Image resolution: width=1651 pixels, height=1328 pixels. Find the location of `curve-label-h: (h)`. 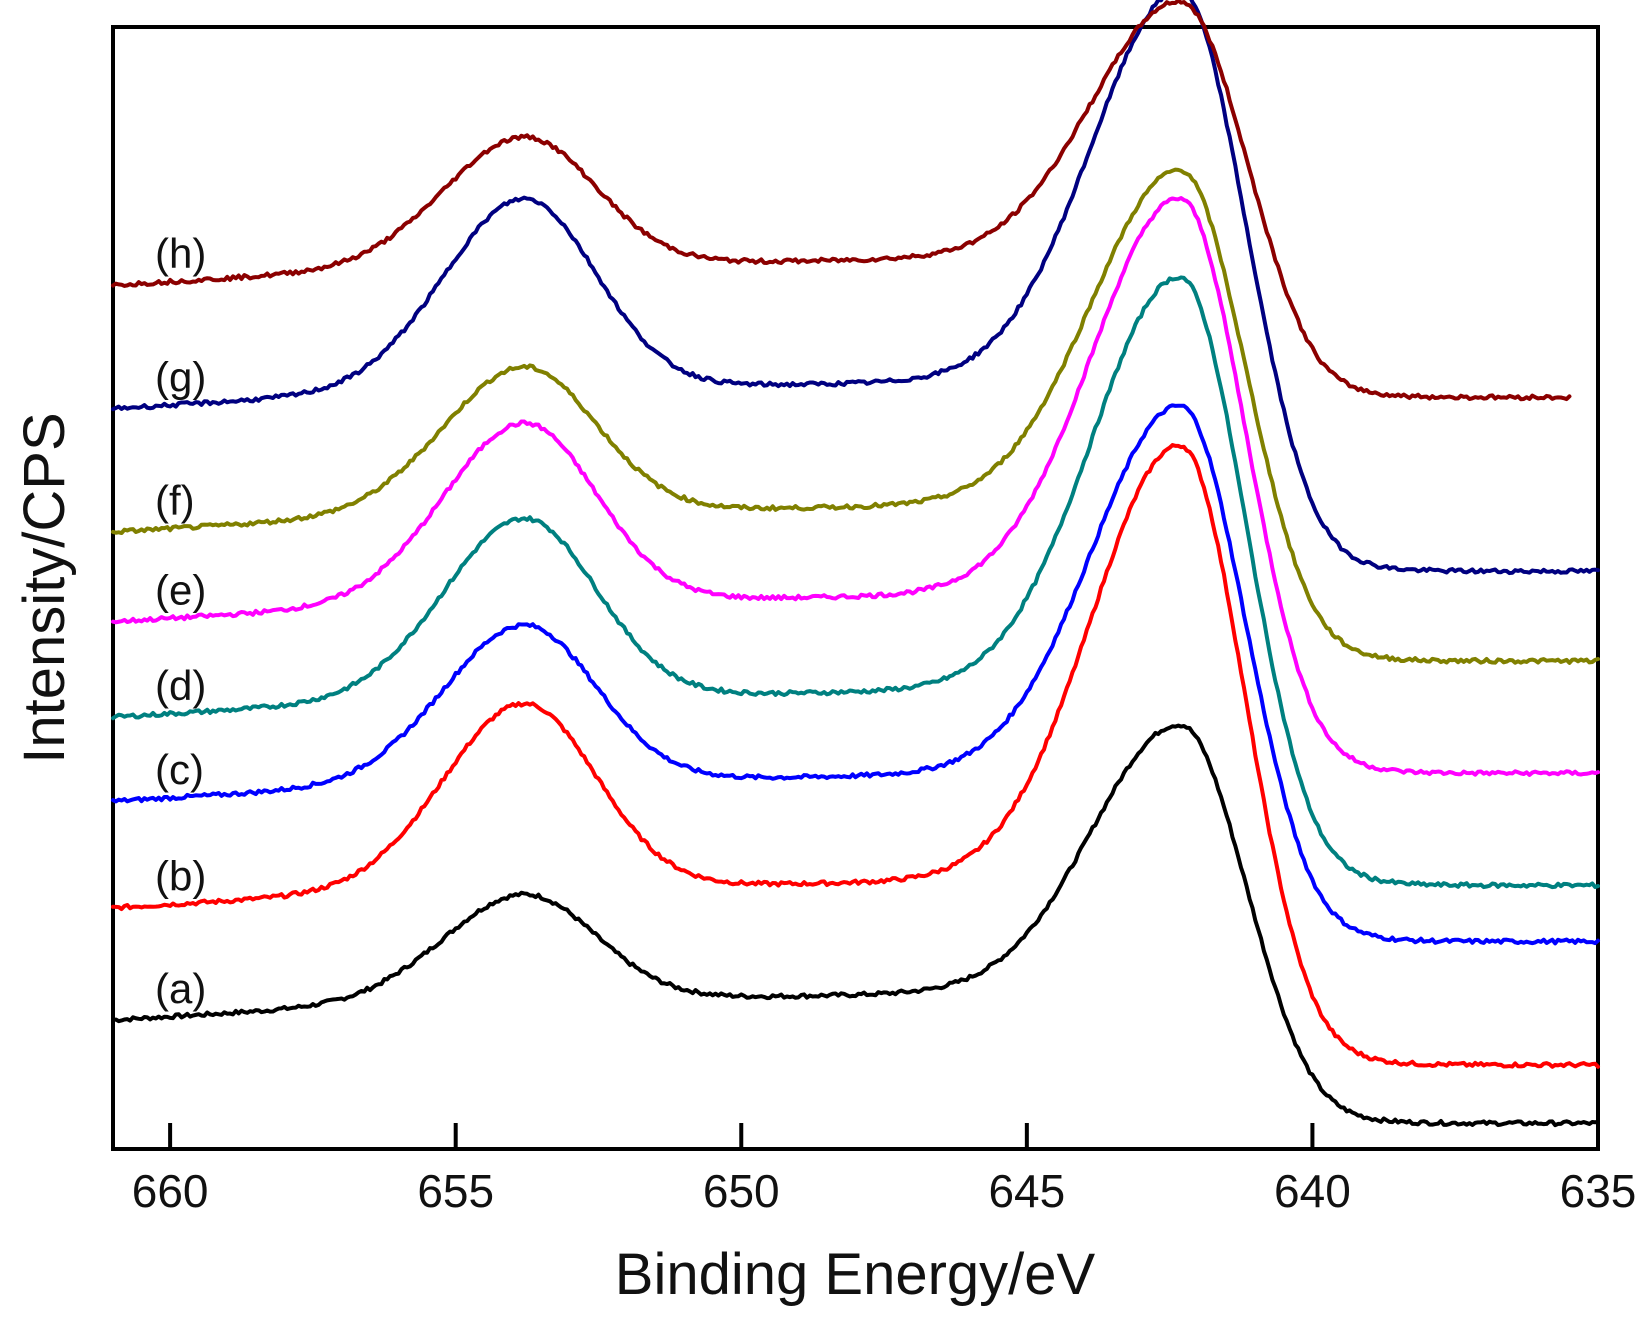

curve-label-h: (h) is located at coordinates (180, 253).